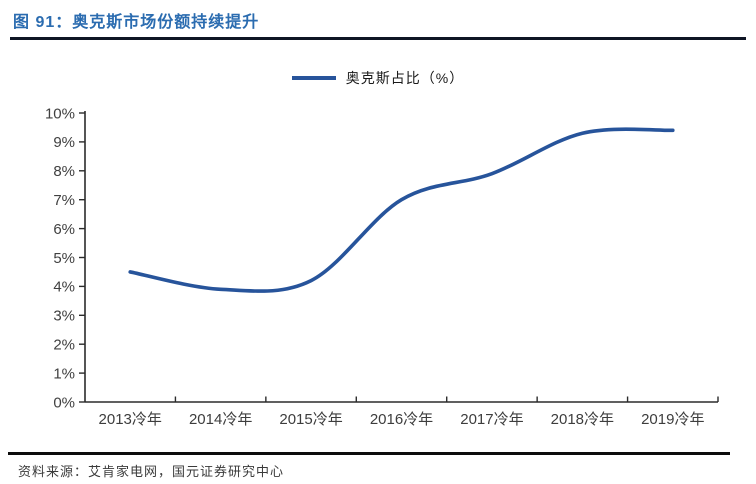 Image resolution: width=756 pixels, height=484 pixels. I want to click on x-tick-label: 2013冷年, so click(130, 419).